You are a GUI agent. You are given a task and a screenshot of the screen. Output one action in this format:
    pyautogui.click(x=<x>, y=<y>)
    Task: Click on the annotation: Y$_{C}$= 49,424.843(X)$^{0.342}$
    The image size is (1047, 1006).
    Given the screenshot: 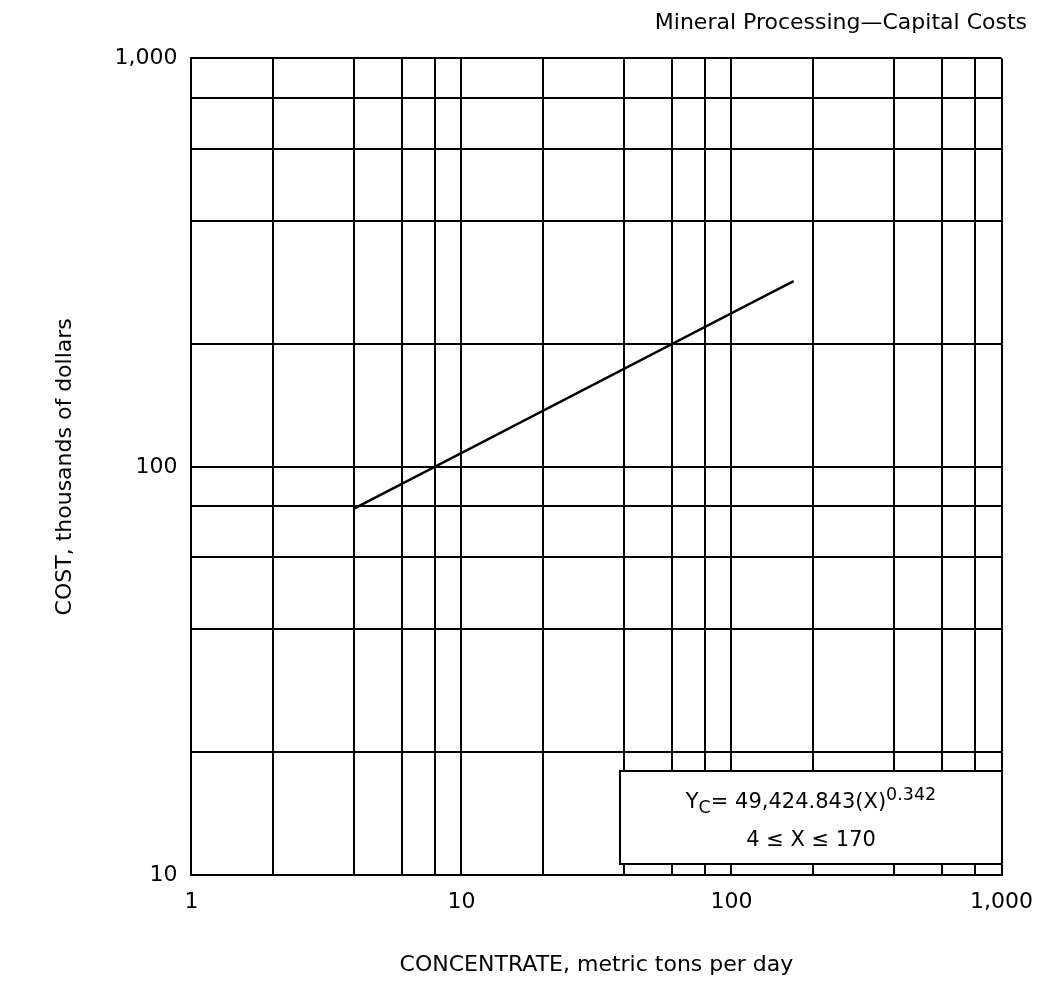 What is the action you would take?
    pyautogui.click(x=811, y=801)
    